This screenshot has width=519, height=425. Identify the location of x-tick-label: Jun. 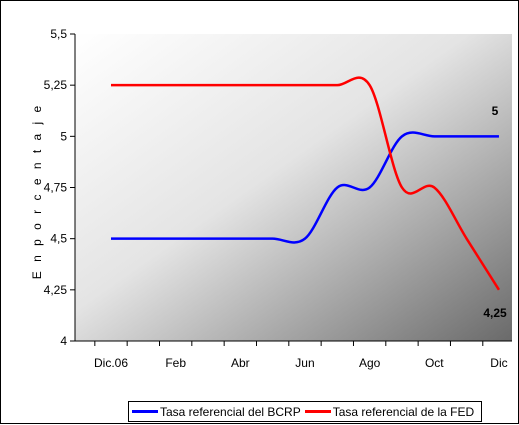
(304, 363).